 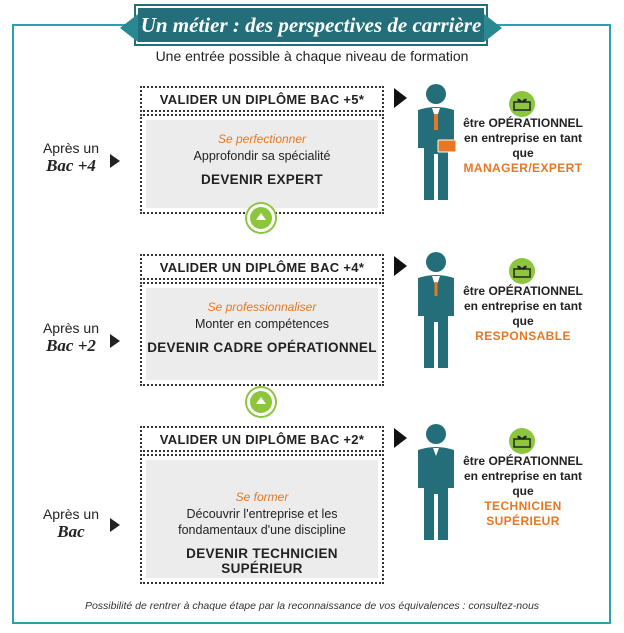 I want to click on validate-box-bac5: VALIDER UN DIPLÔME BAC +5*, so click(x=262, y=99).